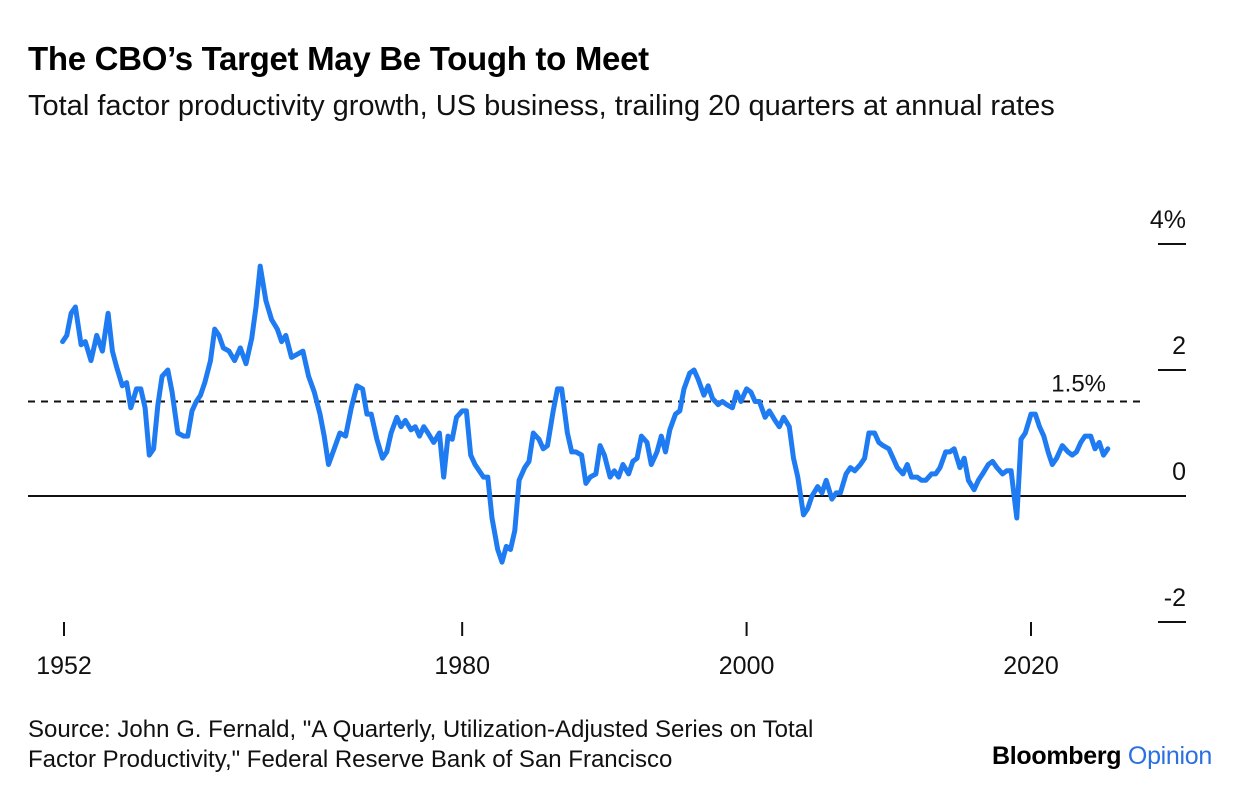 The width and height of the screenshot is (1240, 800). What do you see at coordinates (64, 666) in the screenshot?
I see `x-tick-label: 1952` at bounding box center [64, 666].